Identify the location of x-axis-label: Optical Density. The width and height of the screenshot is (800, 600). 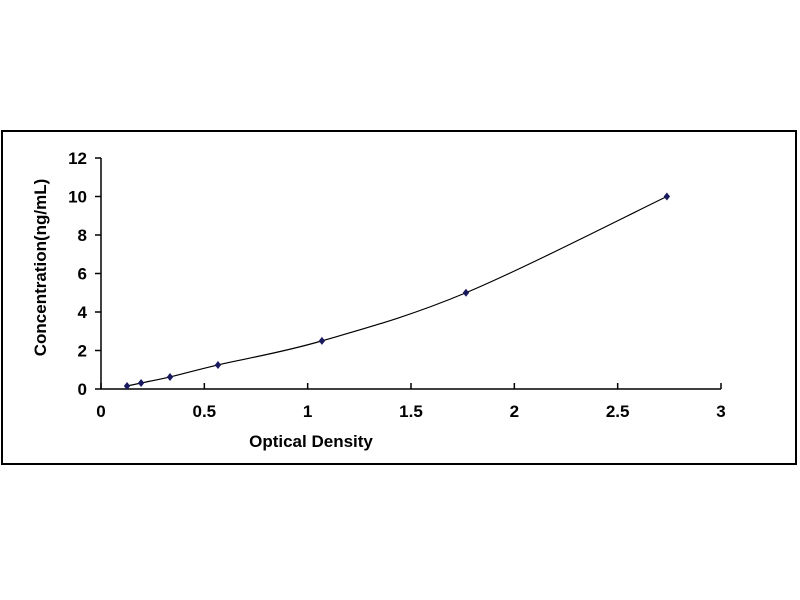
(311, 441).